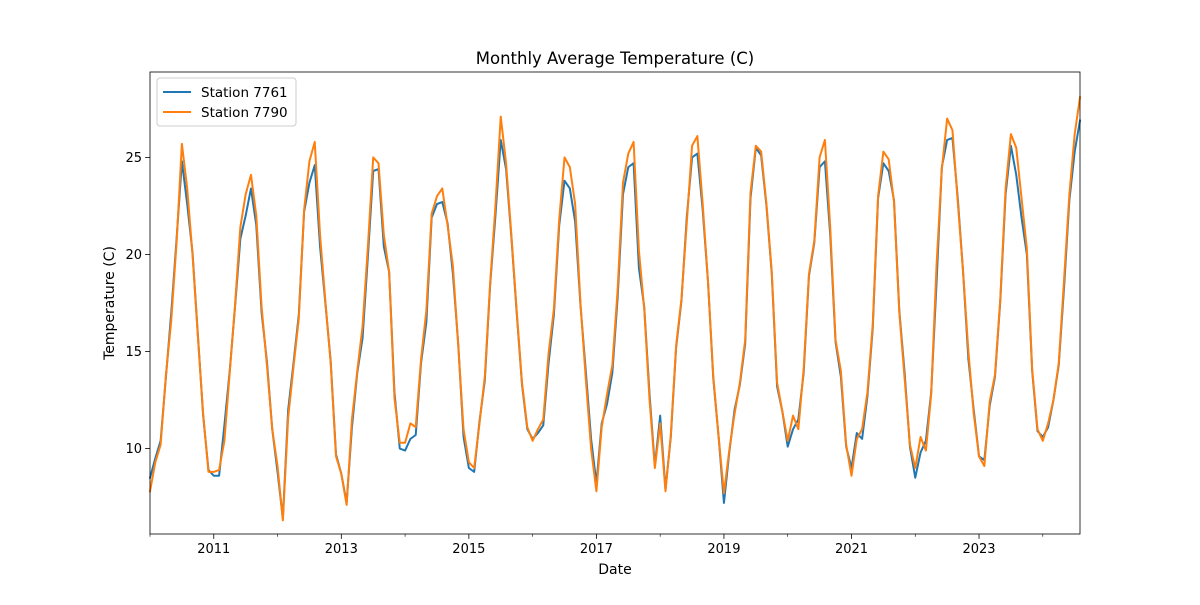 Image resolution: width=1200 pixels, height=605 pixels. I want to click on y-axis-label: Temperature (C), so click(110, 303).